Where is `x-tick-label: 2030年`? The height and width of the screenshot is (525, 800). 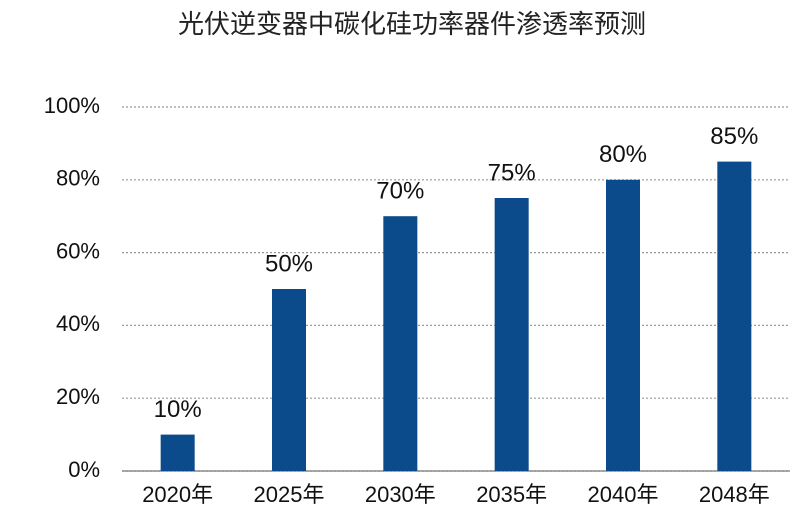
x-tick-label: 2030年 is located at coordinates (400, 494).